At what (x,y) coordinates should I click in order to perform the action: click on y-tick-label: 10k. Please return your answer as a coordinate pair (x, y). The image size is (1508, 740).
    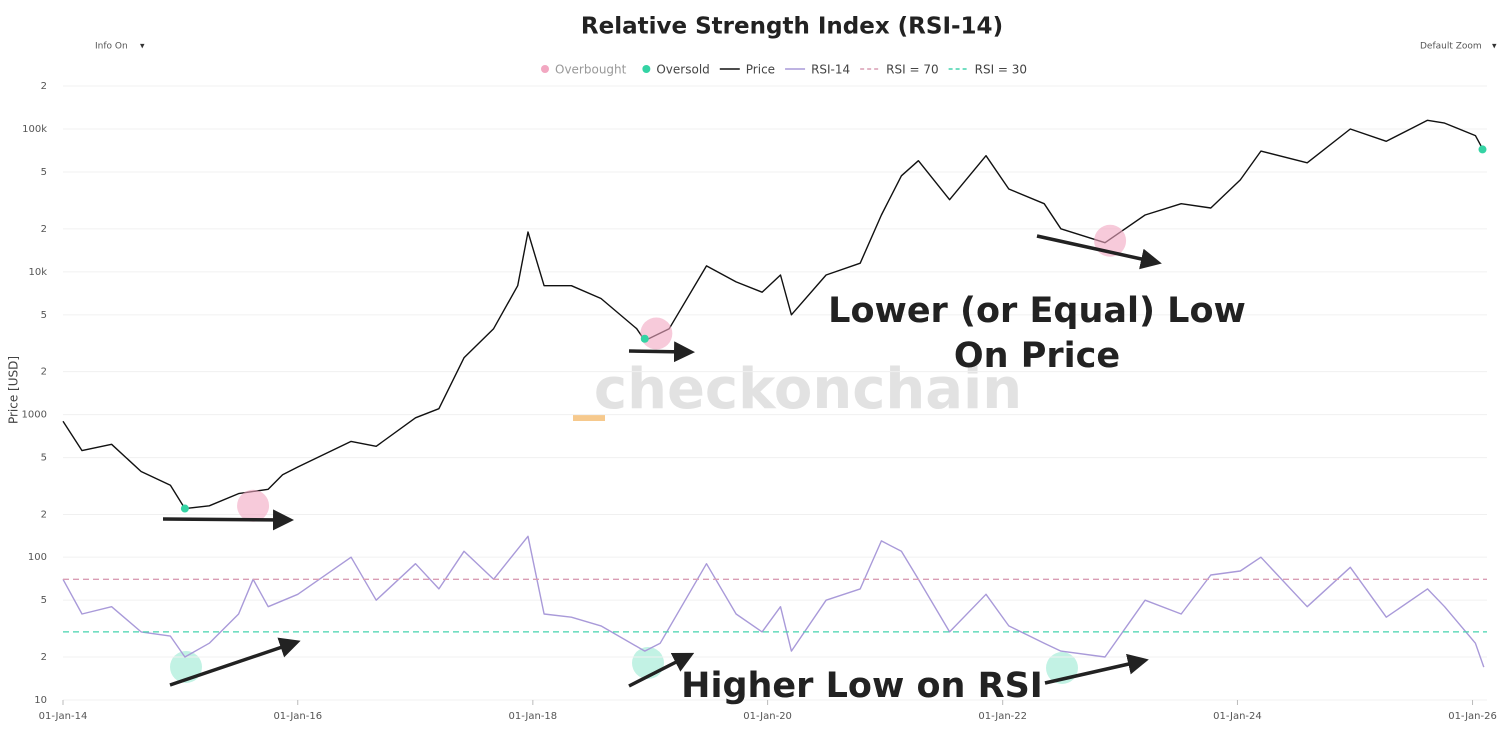
    Looking at the image, I should click on (37, 272).